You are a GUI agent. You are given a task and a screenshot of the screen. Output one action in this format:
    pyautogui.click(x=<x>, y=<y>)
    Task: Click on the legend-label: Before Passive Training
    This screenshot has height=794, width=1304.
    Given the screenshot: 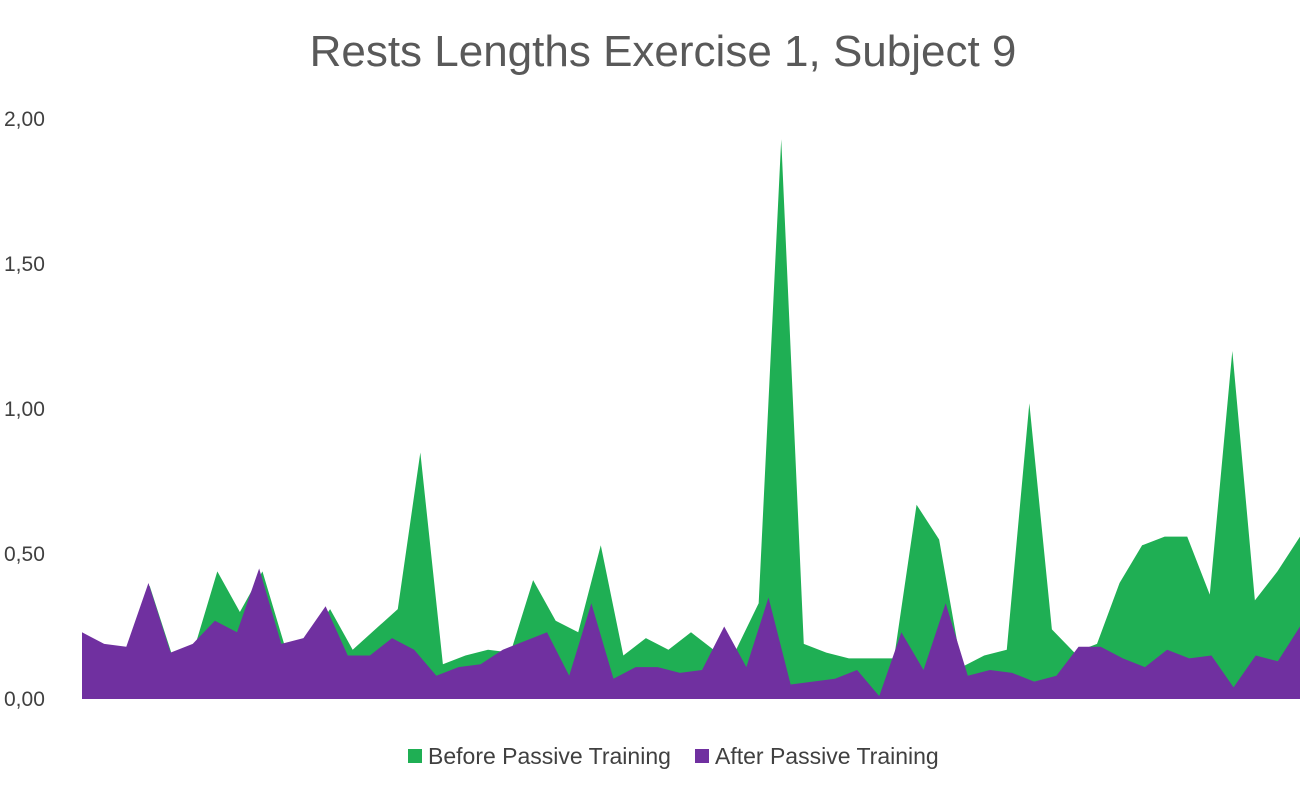 What is the action you would take?
    pyautogui.click(x=549, y=756)
    